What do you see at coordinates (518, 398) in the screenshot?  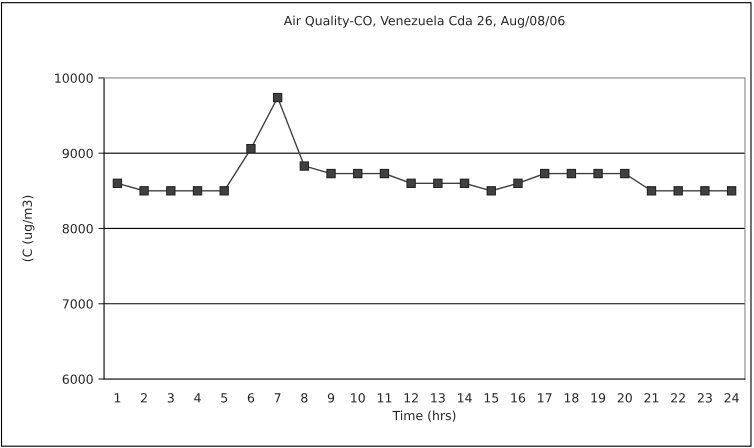 I see `x-tick-label: 16` at bounding box center [518, 398].